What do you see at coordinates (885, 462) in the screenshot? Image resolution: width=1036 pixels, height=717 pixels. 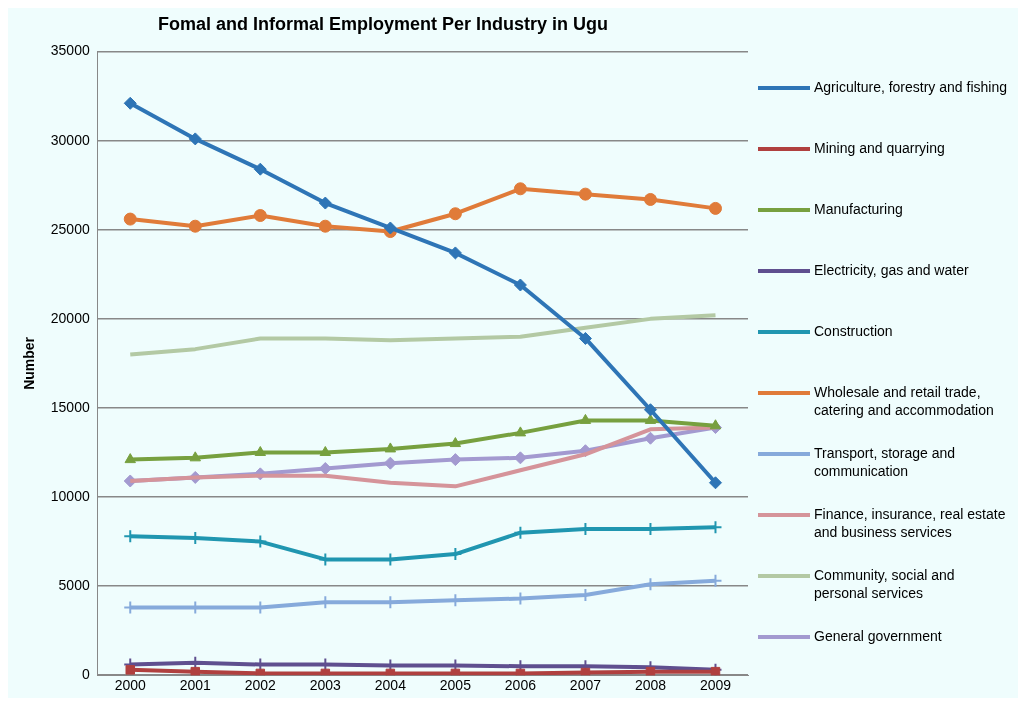 I see `legend-label: Transport, storage and communication` at bounding box center [885, 462].